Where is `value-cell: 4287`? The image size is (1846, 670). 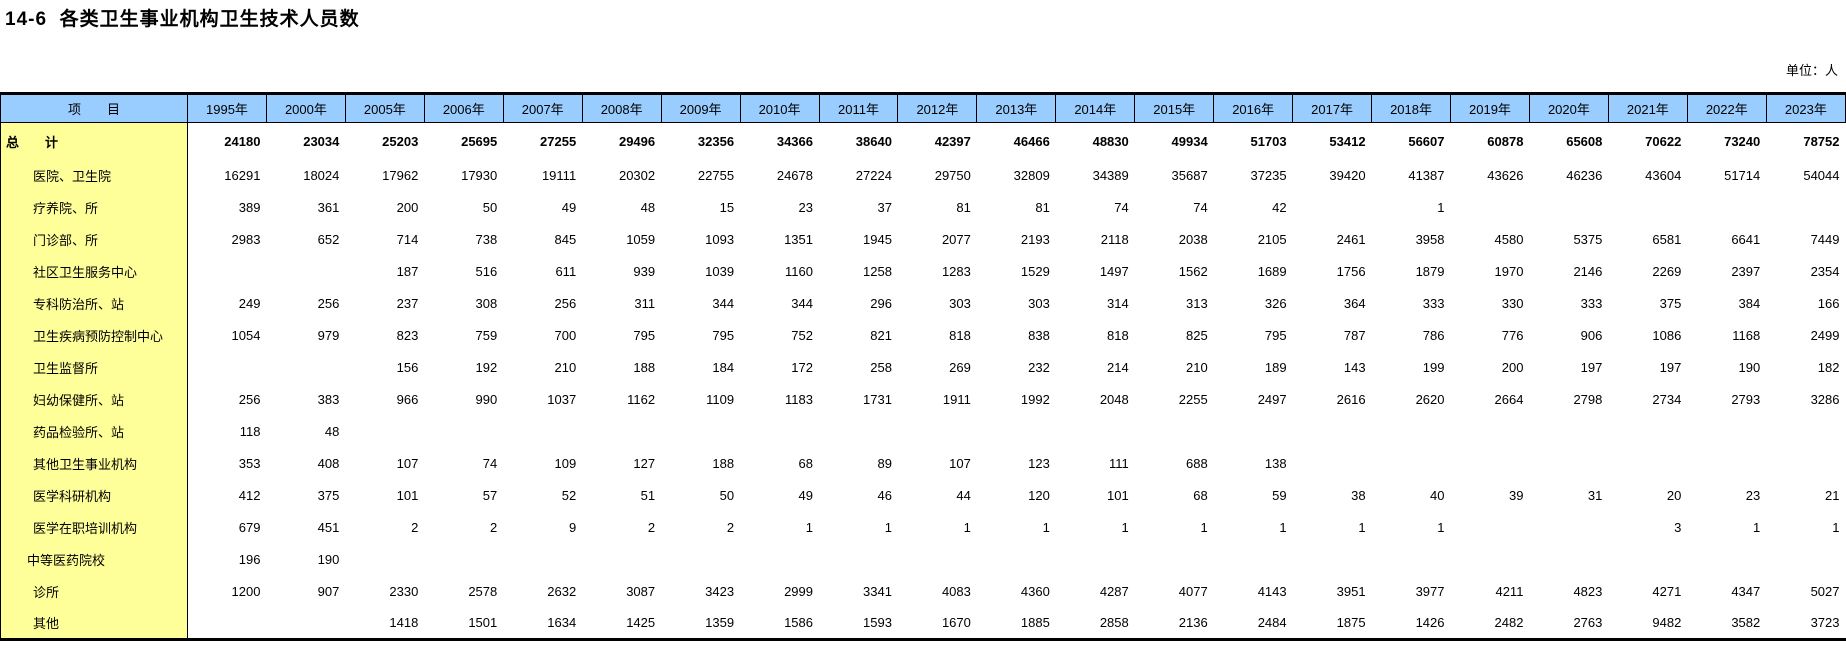 value-cell: 4287 is located at coordinates (1114, 591).